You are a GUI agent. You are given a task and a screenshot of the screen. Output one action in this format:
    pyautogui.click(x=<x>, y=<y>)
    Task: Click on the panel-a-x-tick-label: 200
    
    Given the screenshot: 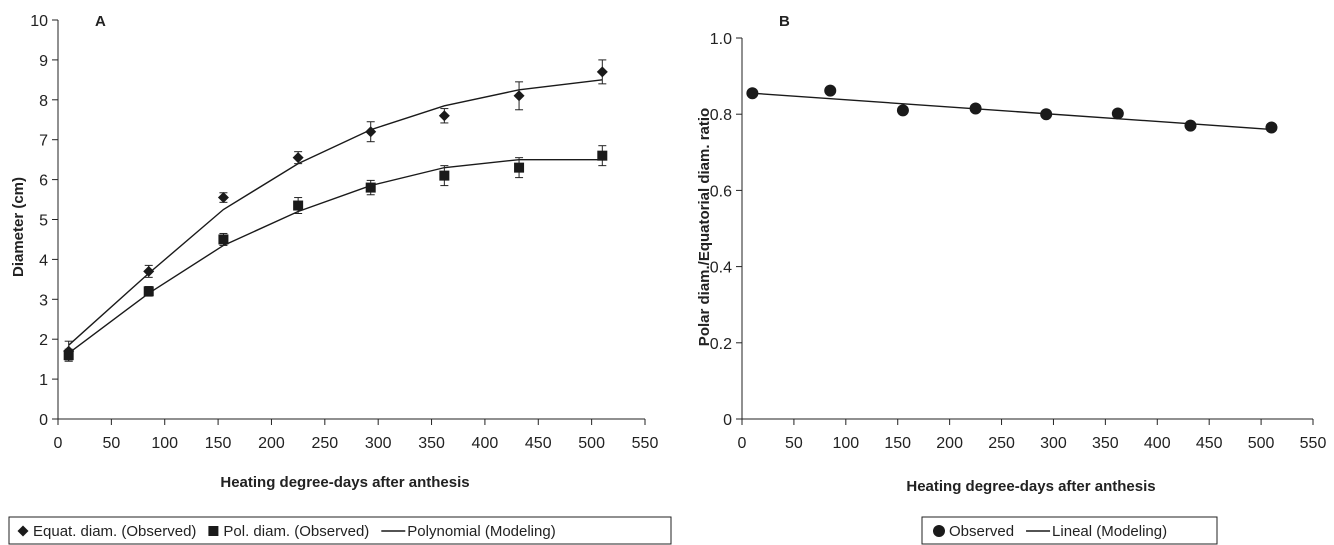 What is the action you would take?
    pyautogui.click(x=271, y=443)
    